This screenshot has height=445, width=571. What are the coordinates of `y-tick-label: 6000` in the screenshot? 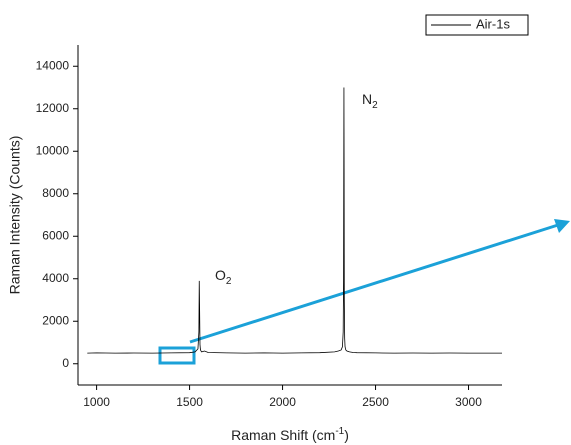 It's located at (55, 235).